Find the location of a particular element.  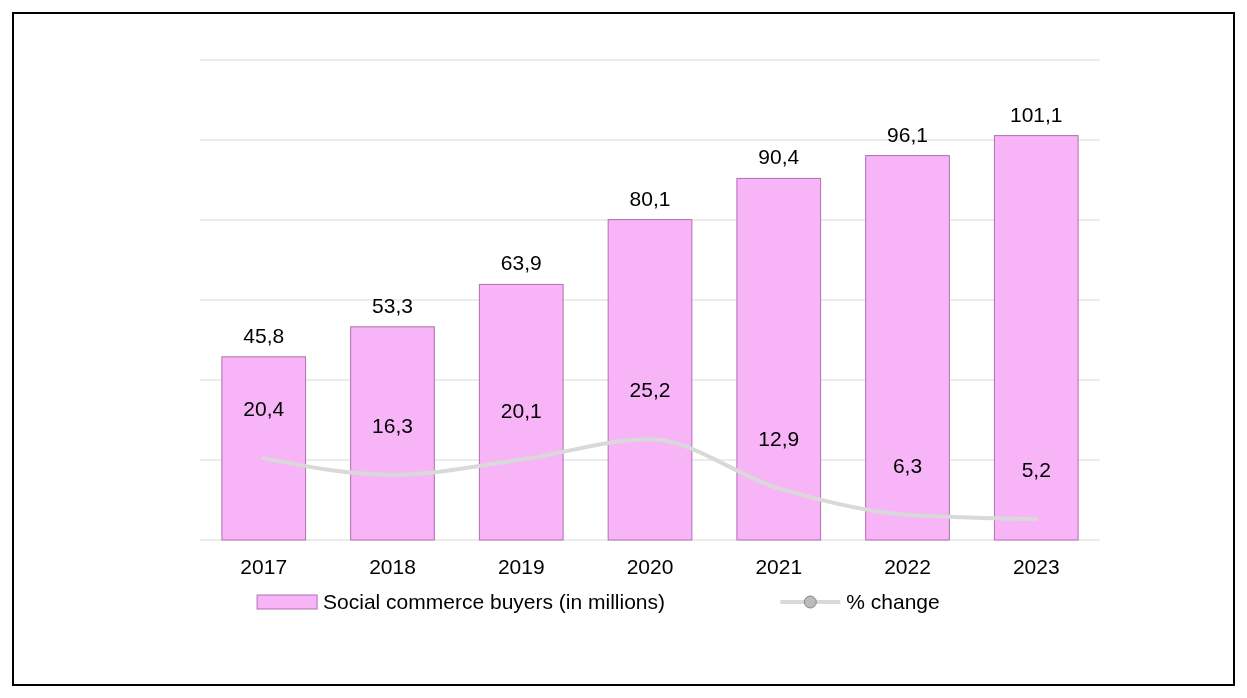

x-tick-label: 2020 is located at coordinates (650, 566).